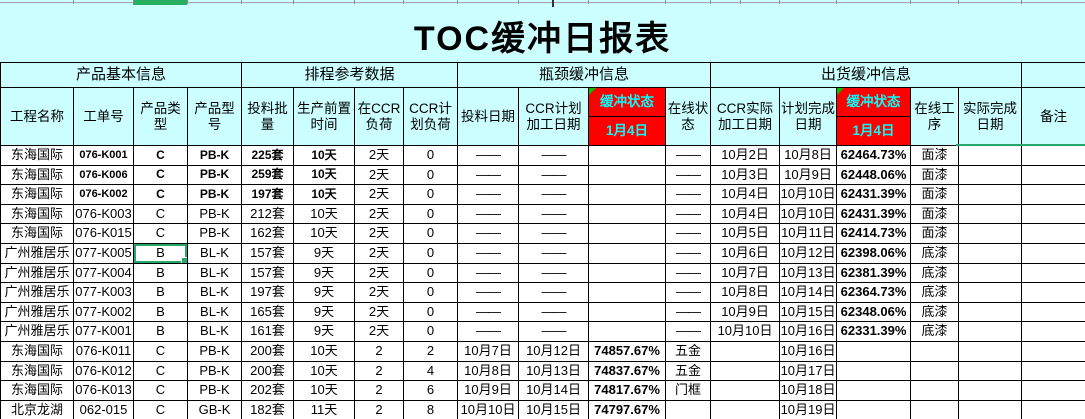 The image size is (1085, 419). I want to click on cell-ccr-actual-date, so click(745, 351).